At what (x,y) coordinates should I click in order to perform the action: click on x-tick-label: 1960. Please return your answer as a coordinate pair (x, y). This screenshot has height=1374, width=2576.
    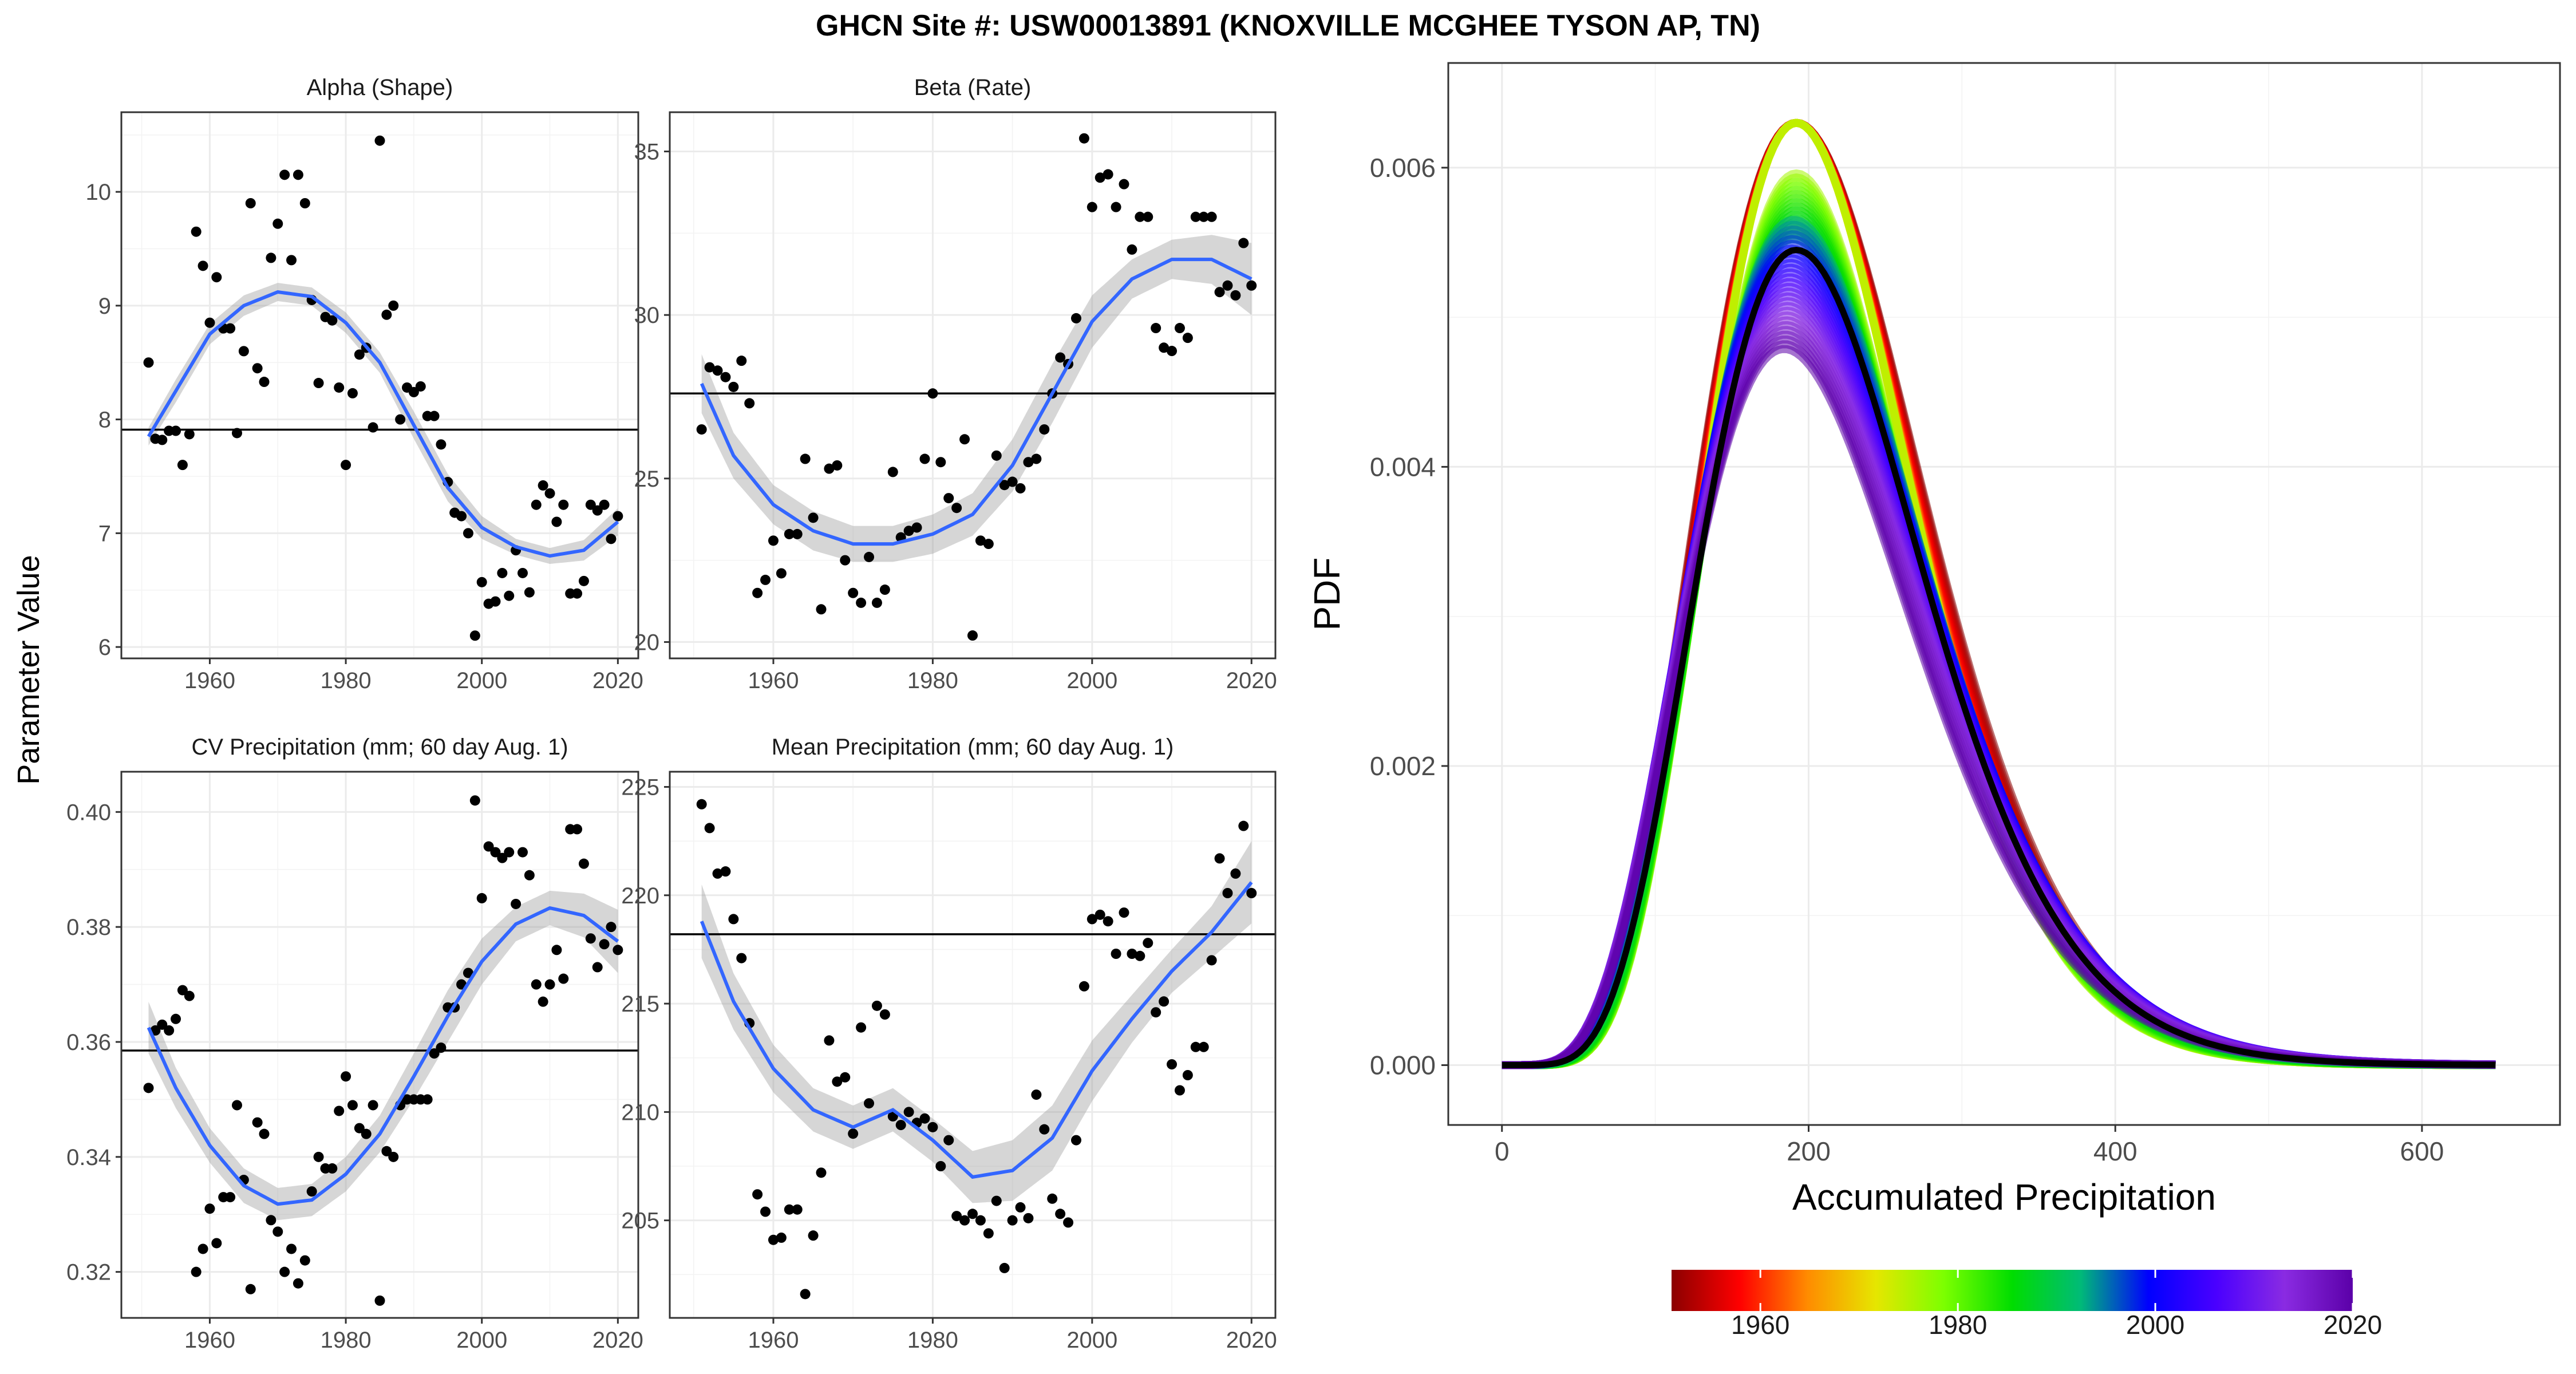
    Looking at the image, I should click on (209, 680).